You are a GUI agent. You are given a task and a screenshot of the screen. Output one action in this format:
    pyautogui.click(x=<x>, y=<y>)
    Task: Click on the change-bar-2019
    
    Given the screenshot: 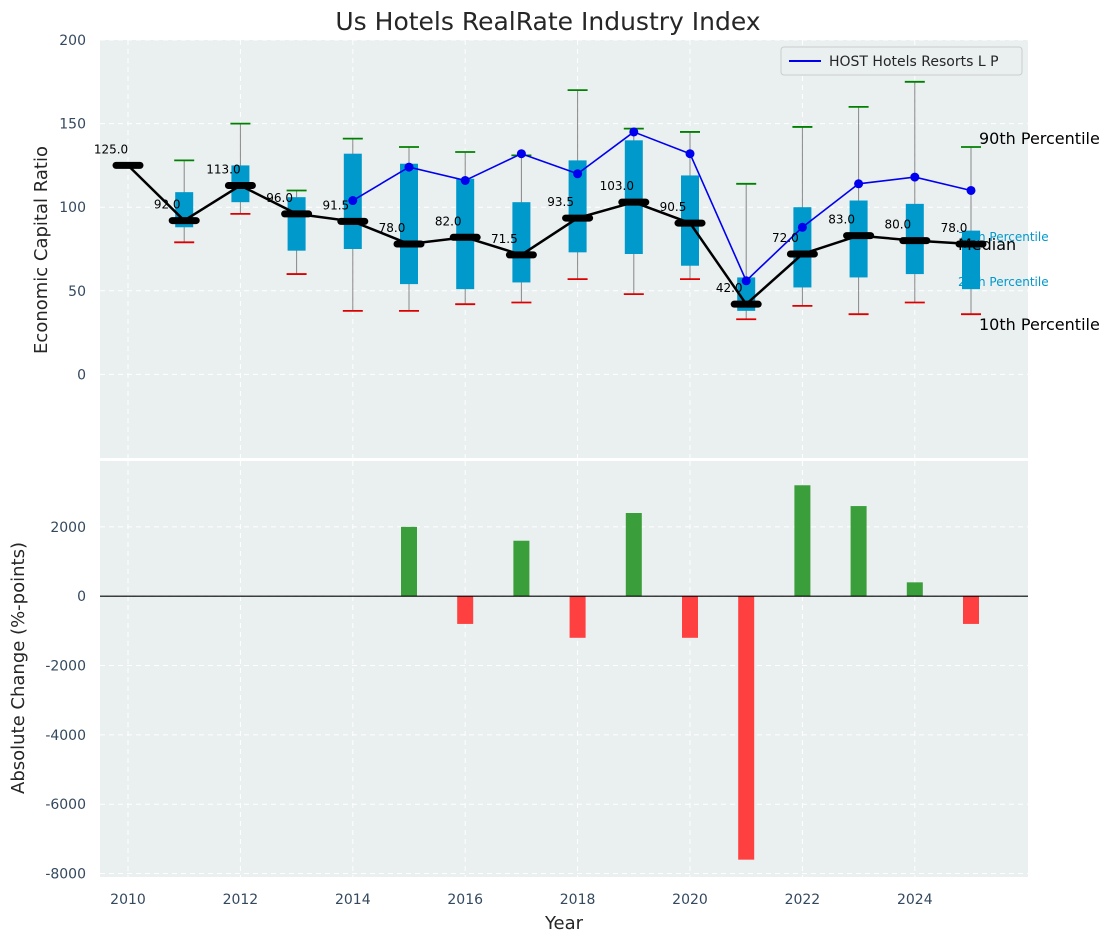 What is the action you would take?
    pyautogui.click(x=633, y=555)
    